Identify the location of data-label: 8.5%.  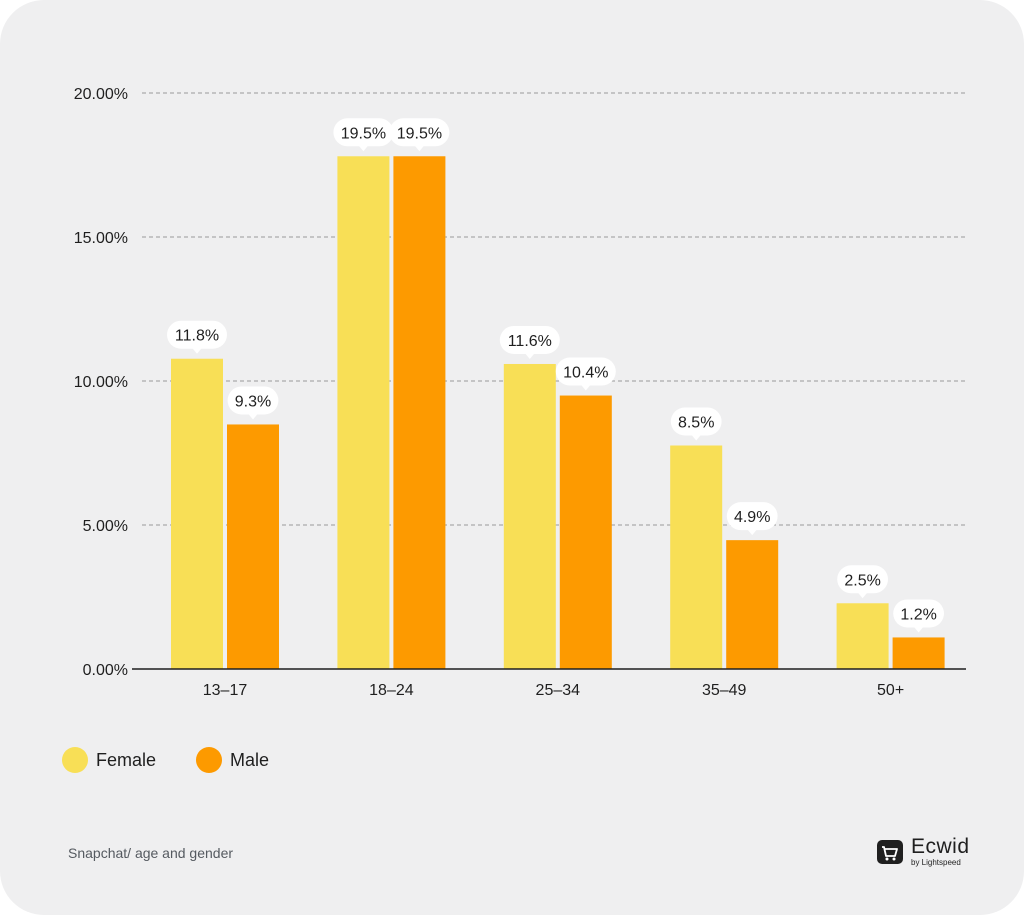
(696, 422).